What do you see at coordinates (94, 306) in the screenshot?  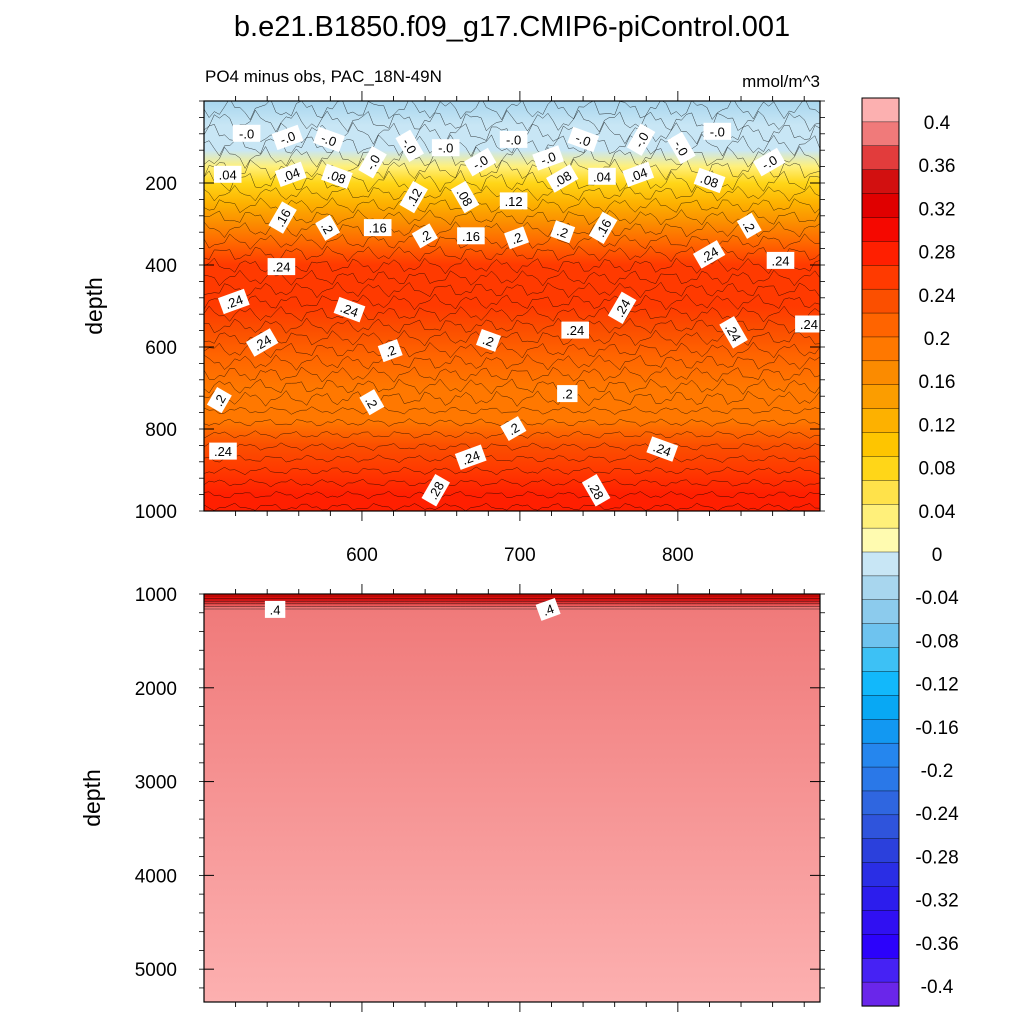 I see `upper-ylabel: depth` at bounding box center [94, 306].